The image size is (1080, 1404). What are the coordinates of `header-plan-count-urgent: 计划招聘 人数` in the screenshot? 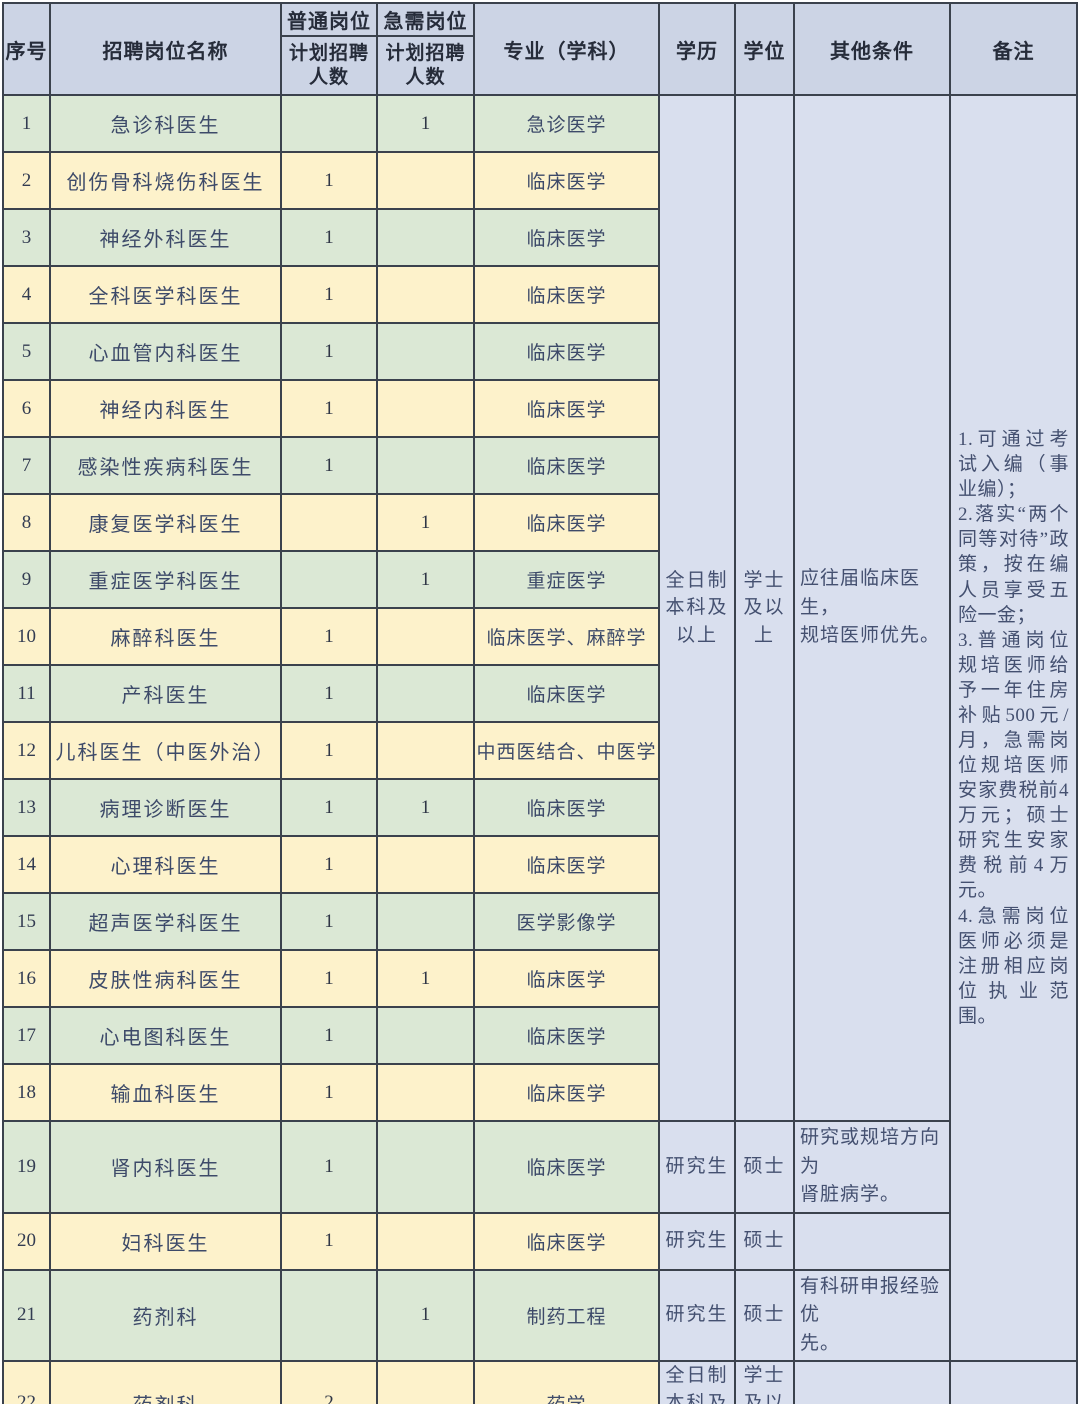 It's located at (425, 65).